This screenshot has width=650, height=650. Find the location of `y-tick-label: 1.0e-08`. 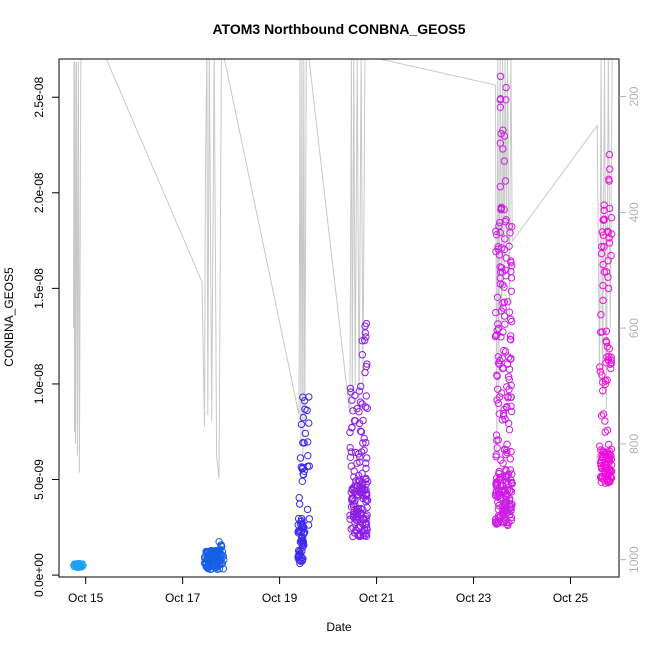

y-tick-label: 1.0e-08 is located at coordinates (39, 383).